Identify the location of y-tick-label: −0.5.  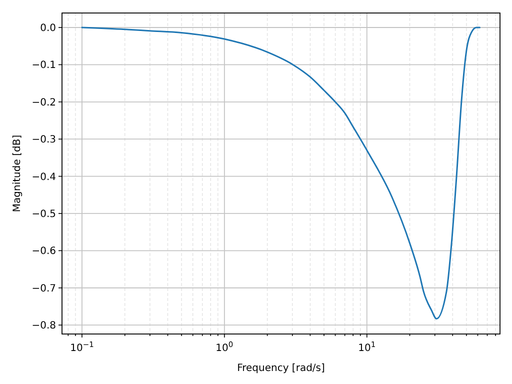
(44, 214).